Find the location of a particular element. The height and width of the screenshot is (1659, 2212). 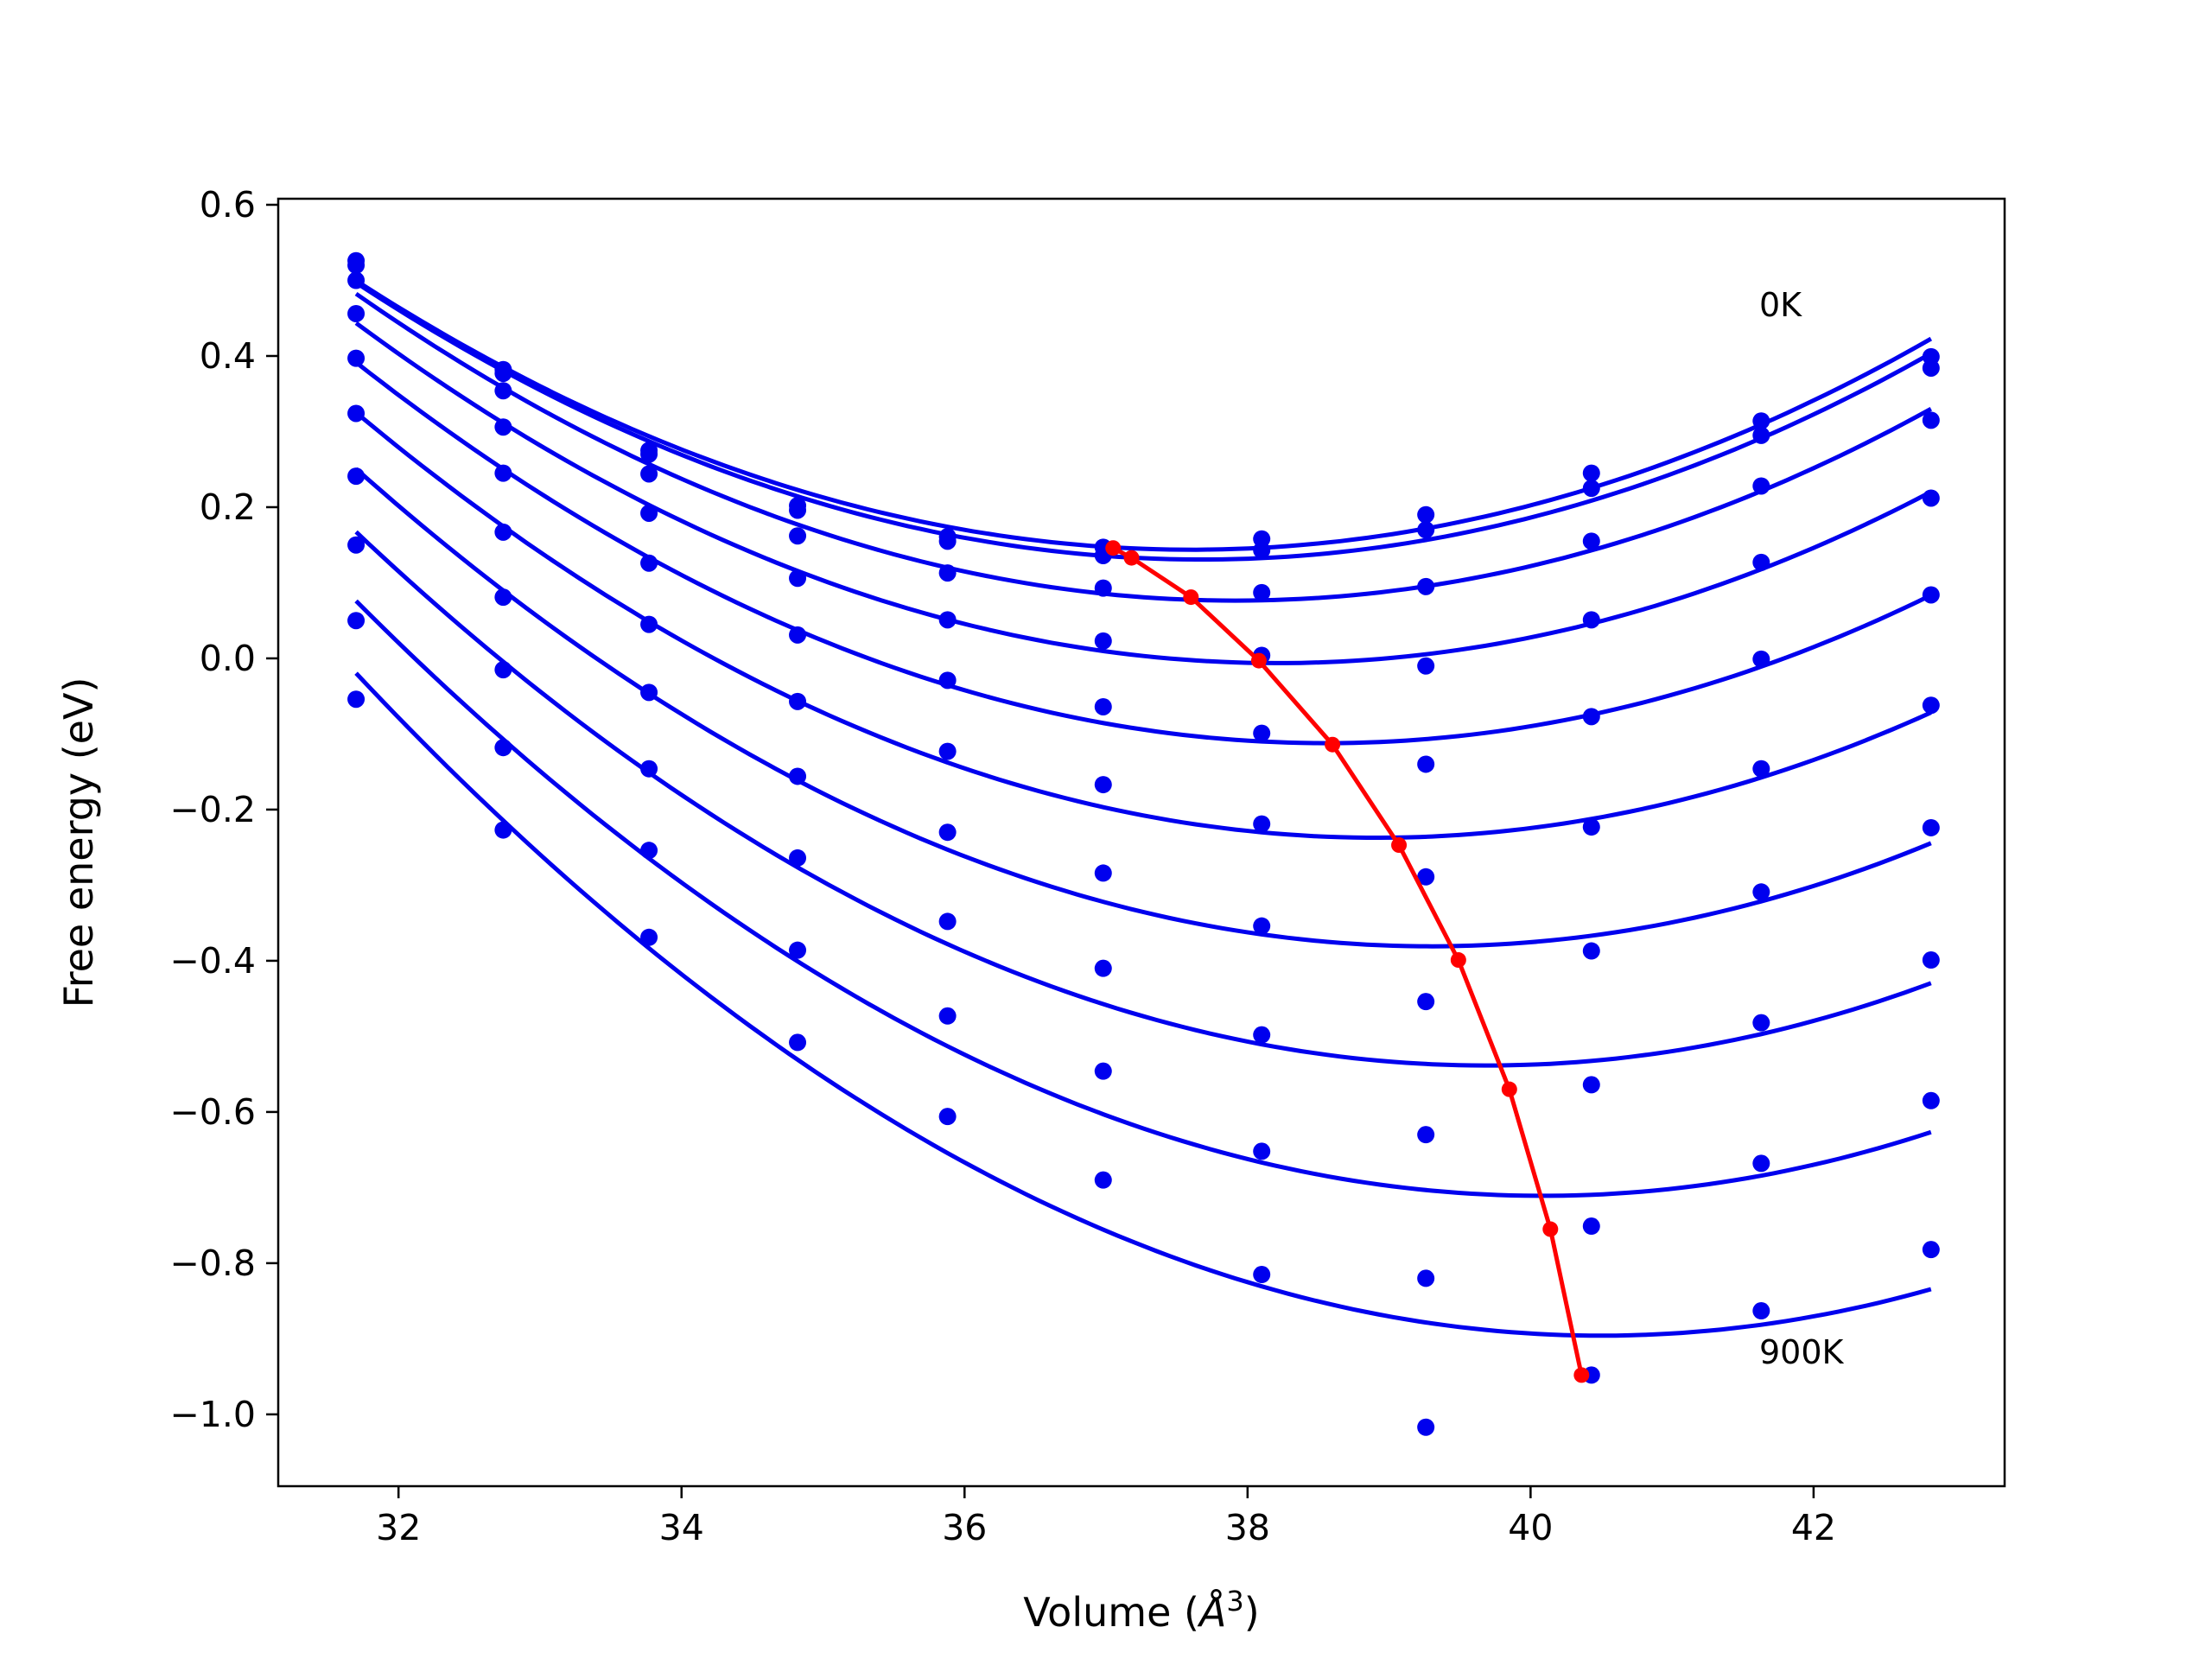

y-axis-label: Free energy (eV) is located at coordinates (78, 842).